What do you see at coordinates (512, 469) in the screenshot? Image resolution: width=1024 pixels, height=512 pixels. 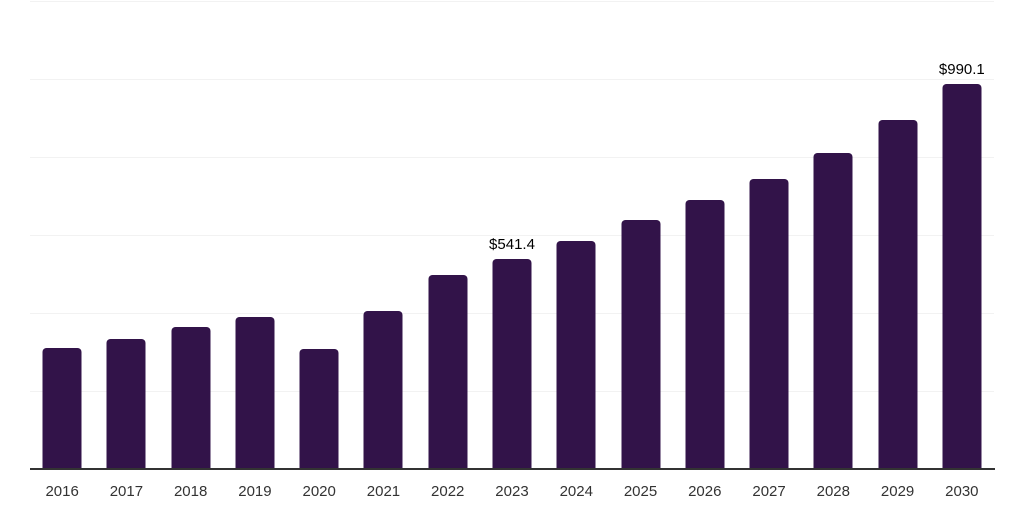 I see `x-axis-line` at bounding box center [512, 469].